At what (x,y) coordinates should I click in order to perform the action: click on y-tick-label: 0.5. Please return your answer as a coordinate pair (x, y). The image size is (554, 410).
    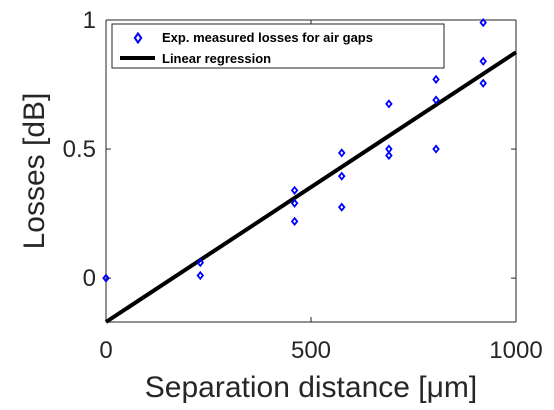
    Looking at the image, I should click on (79, 149).